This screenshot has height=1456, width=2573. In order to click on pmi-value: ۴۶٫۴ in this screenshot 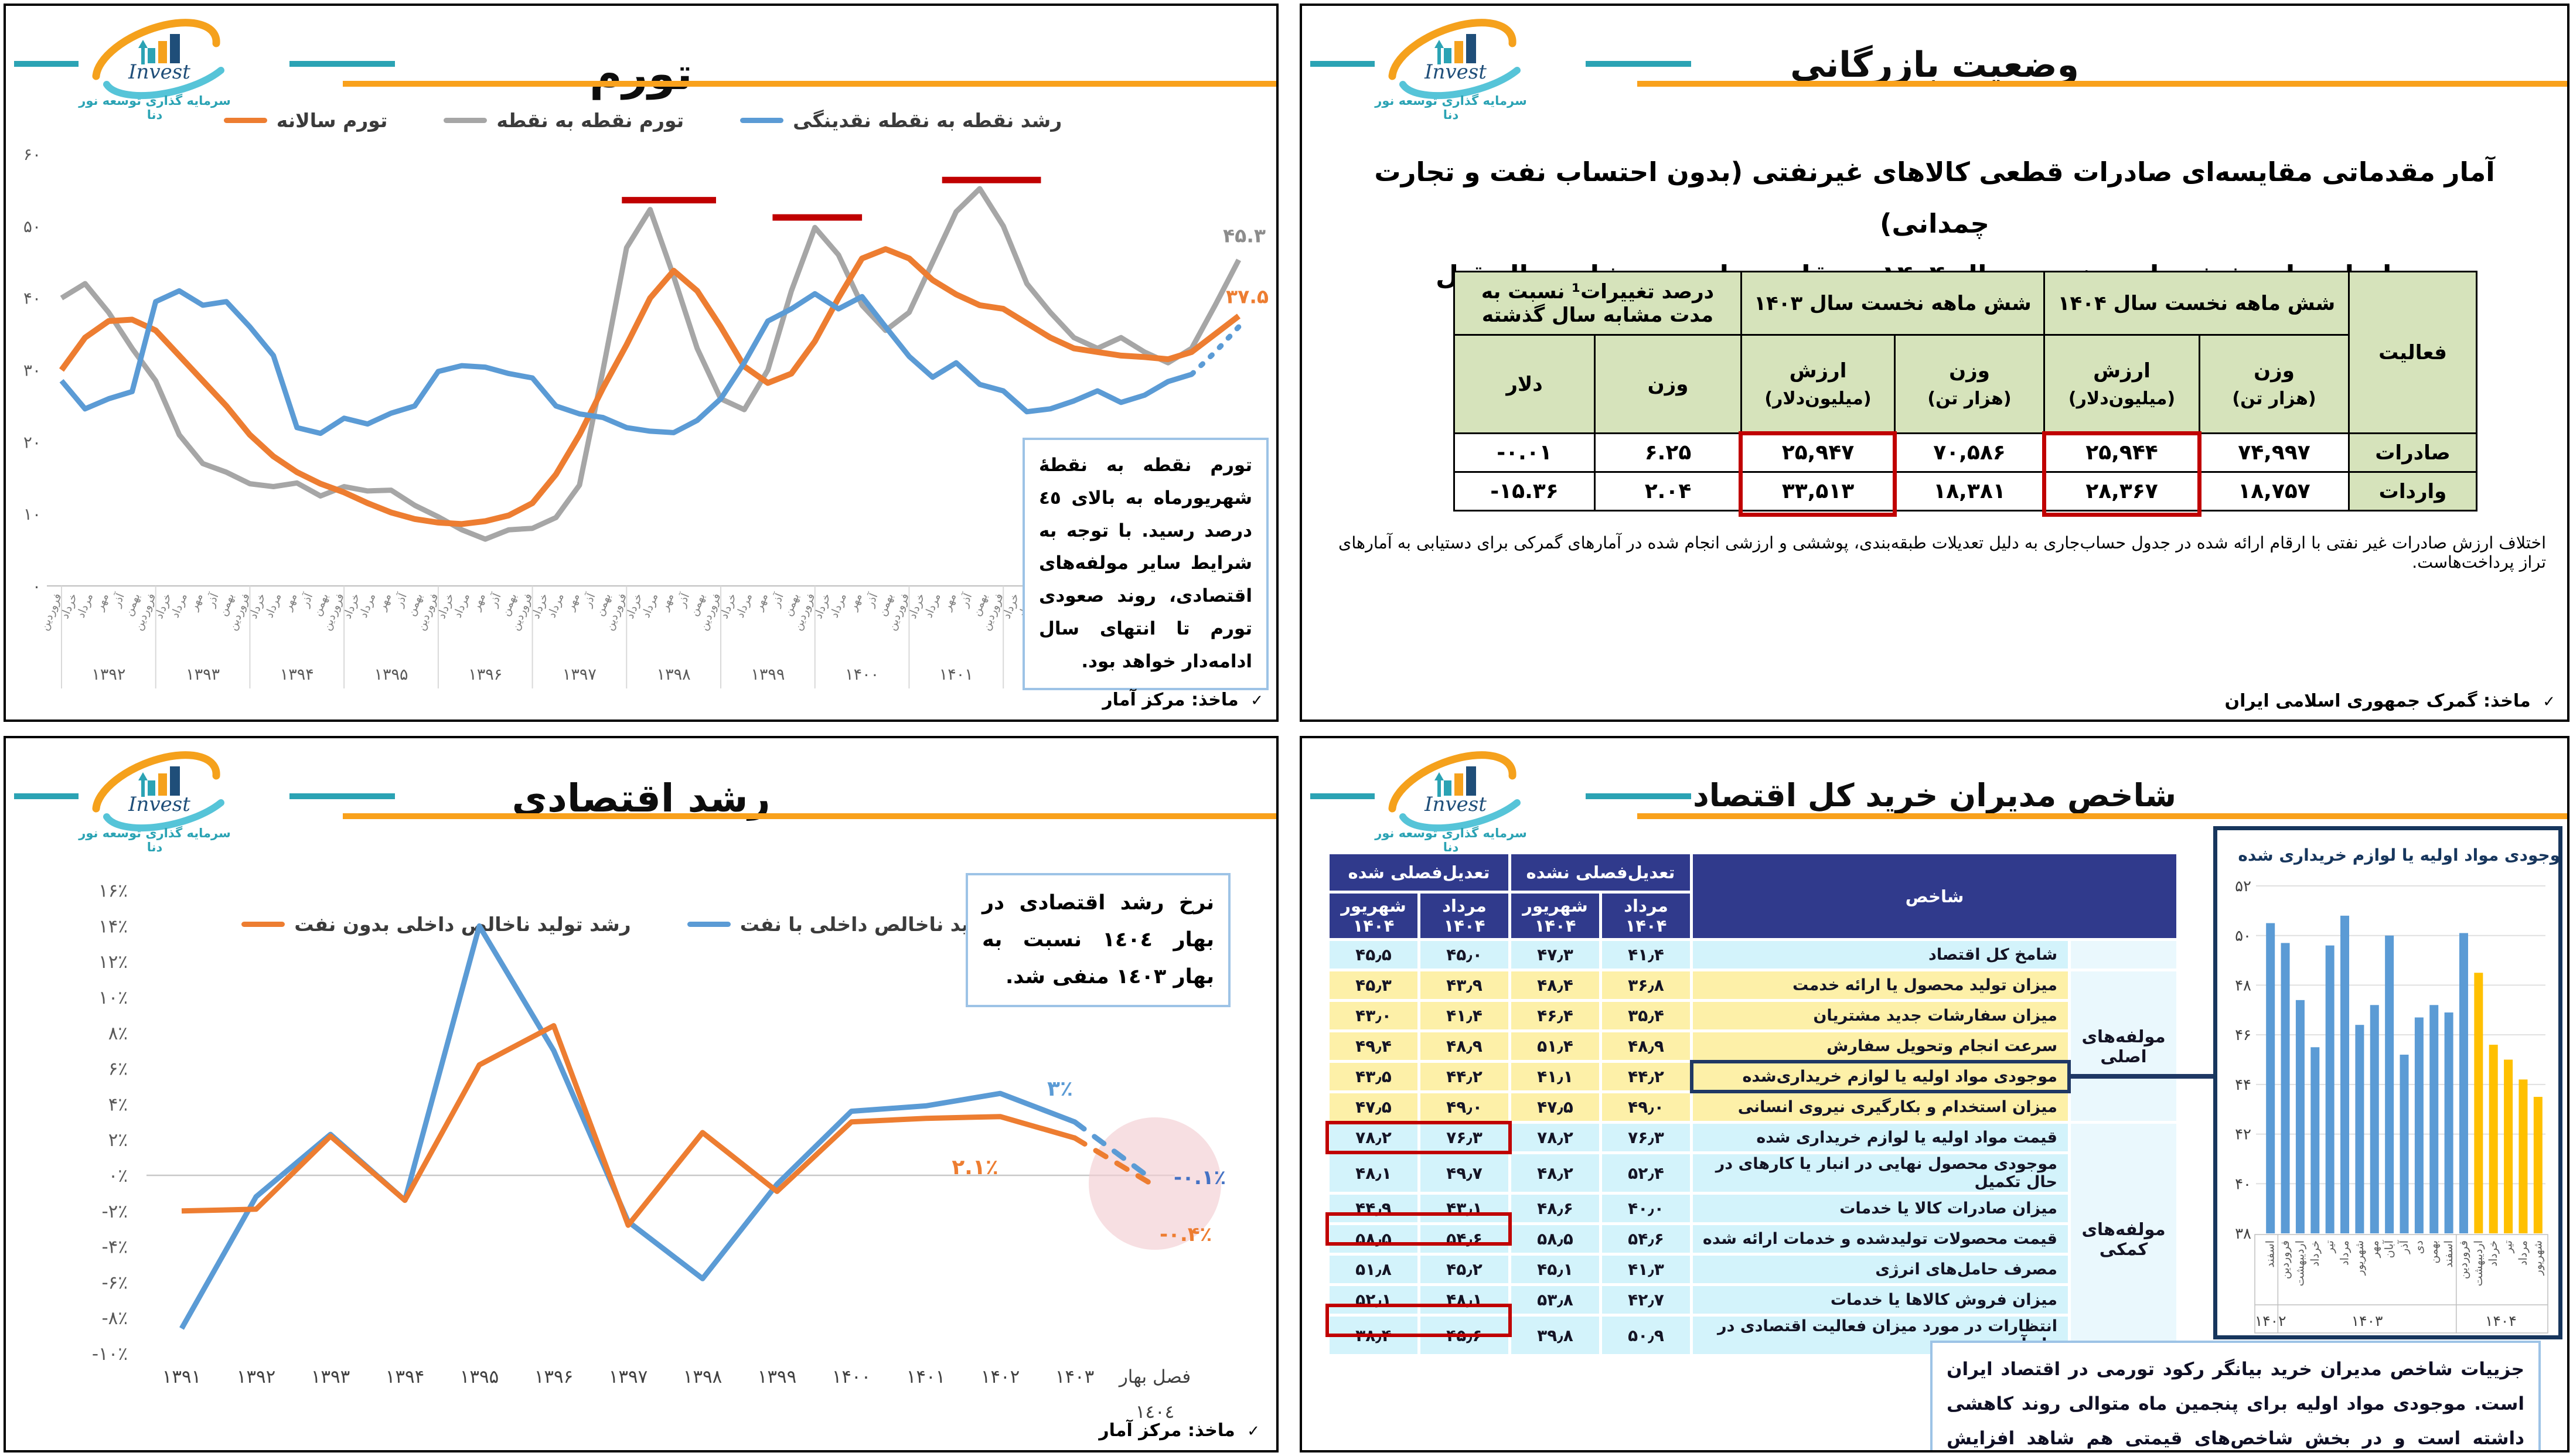, I will do `click(1555, 1015)`.